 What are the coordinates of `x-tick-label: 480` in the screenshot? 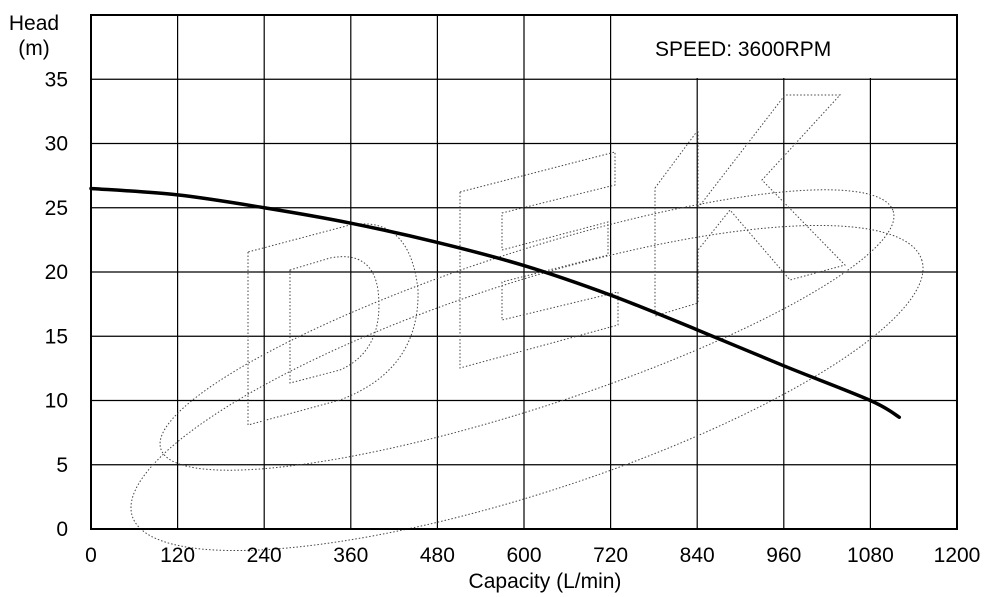 It's located at (437, 555).